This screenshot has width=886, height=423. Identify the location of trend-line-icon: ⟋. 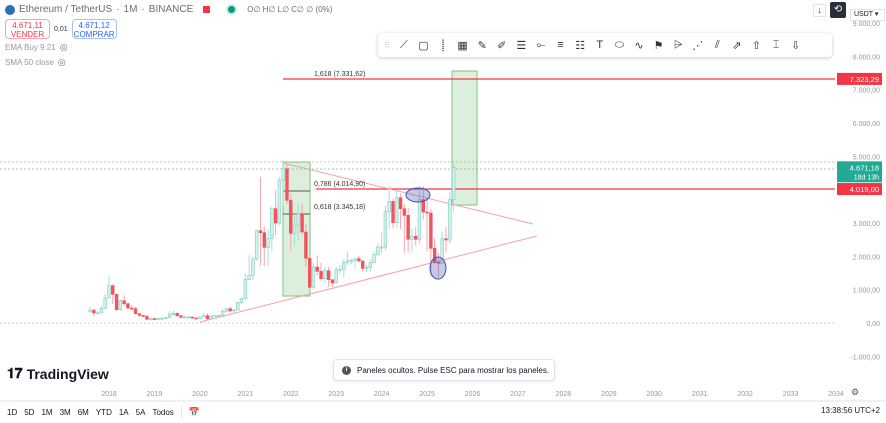
(403, 44).